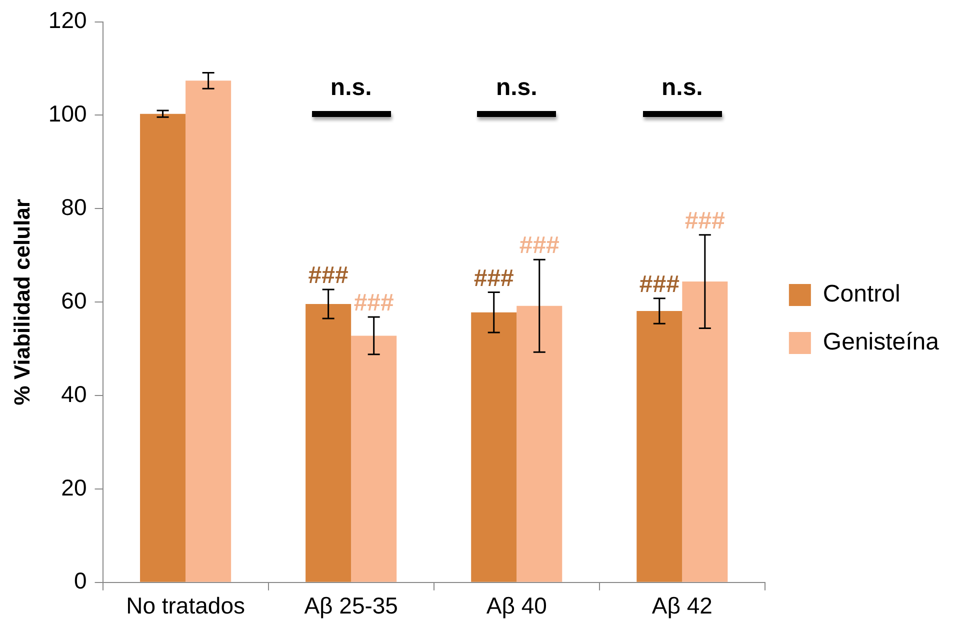  What do you see at coordinates (351, 605) in the screenshot?
I see `x-tick-label: Aβ 25-35` at bounding box center [351, 605].